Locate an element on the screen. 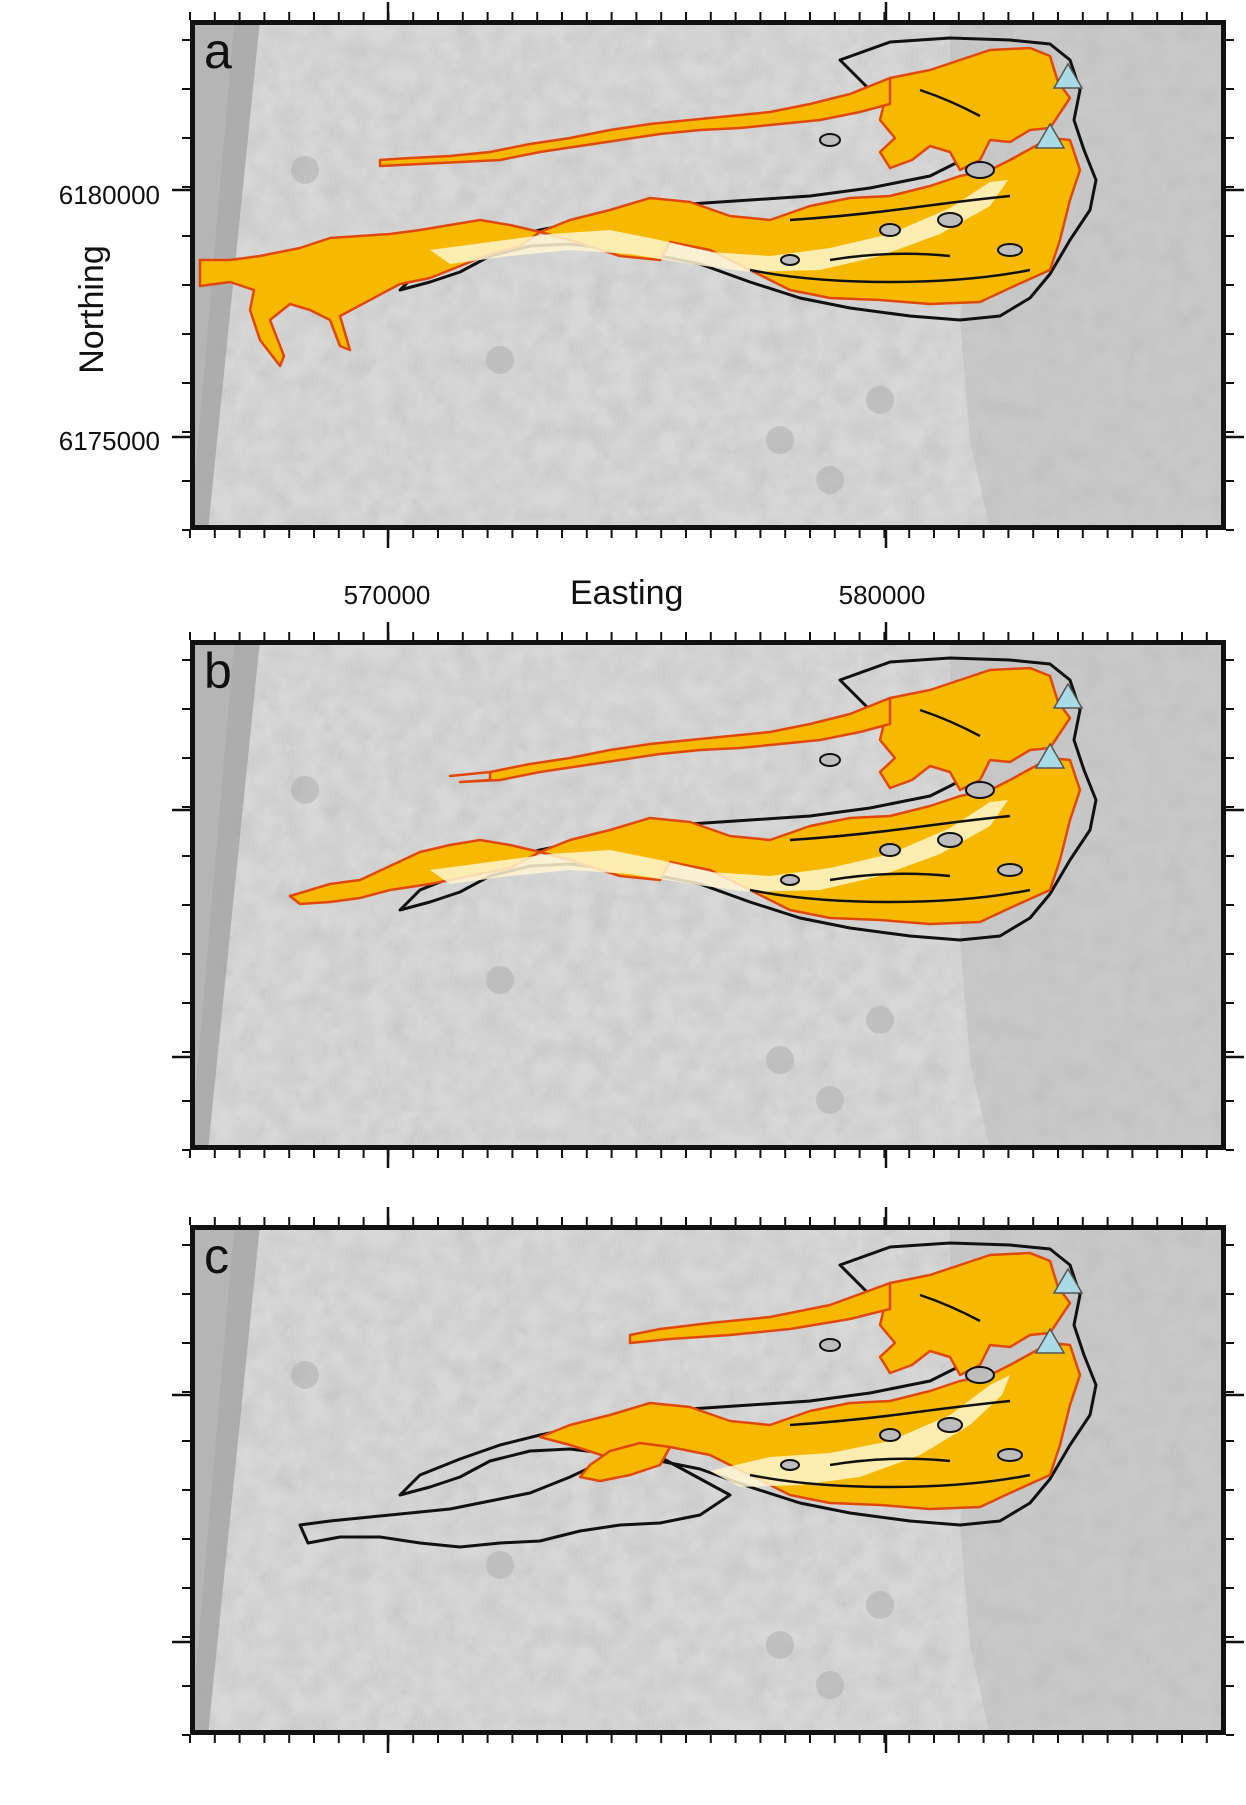 The height and width of the screenshot is (1805, 1246). x-axis-title: Easting is located at coordinates (627, 593).